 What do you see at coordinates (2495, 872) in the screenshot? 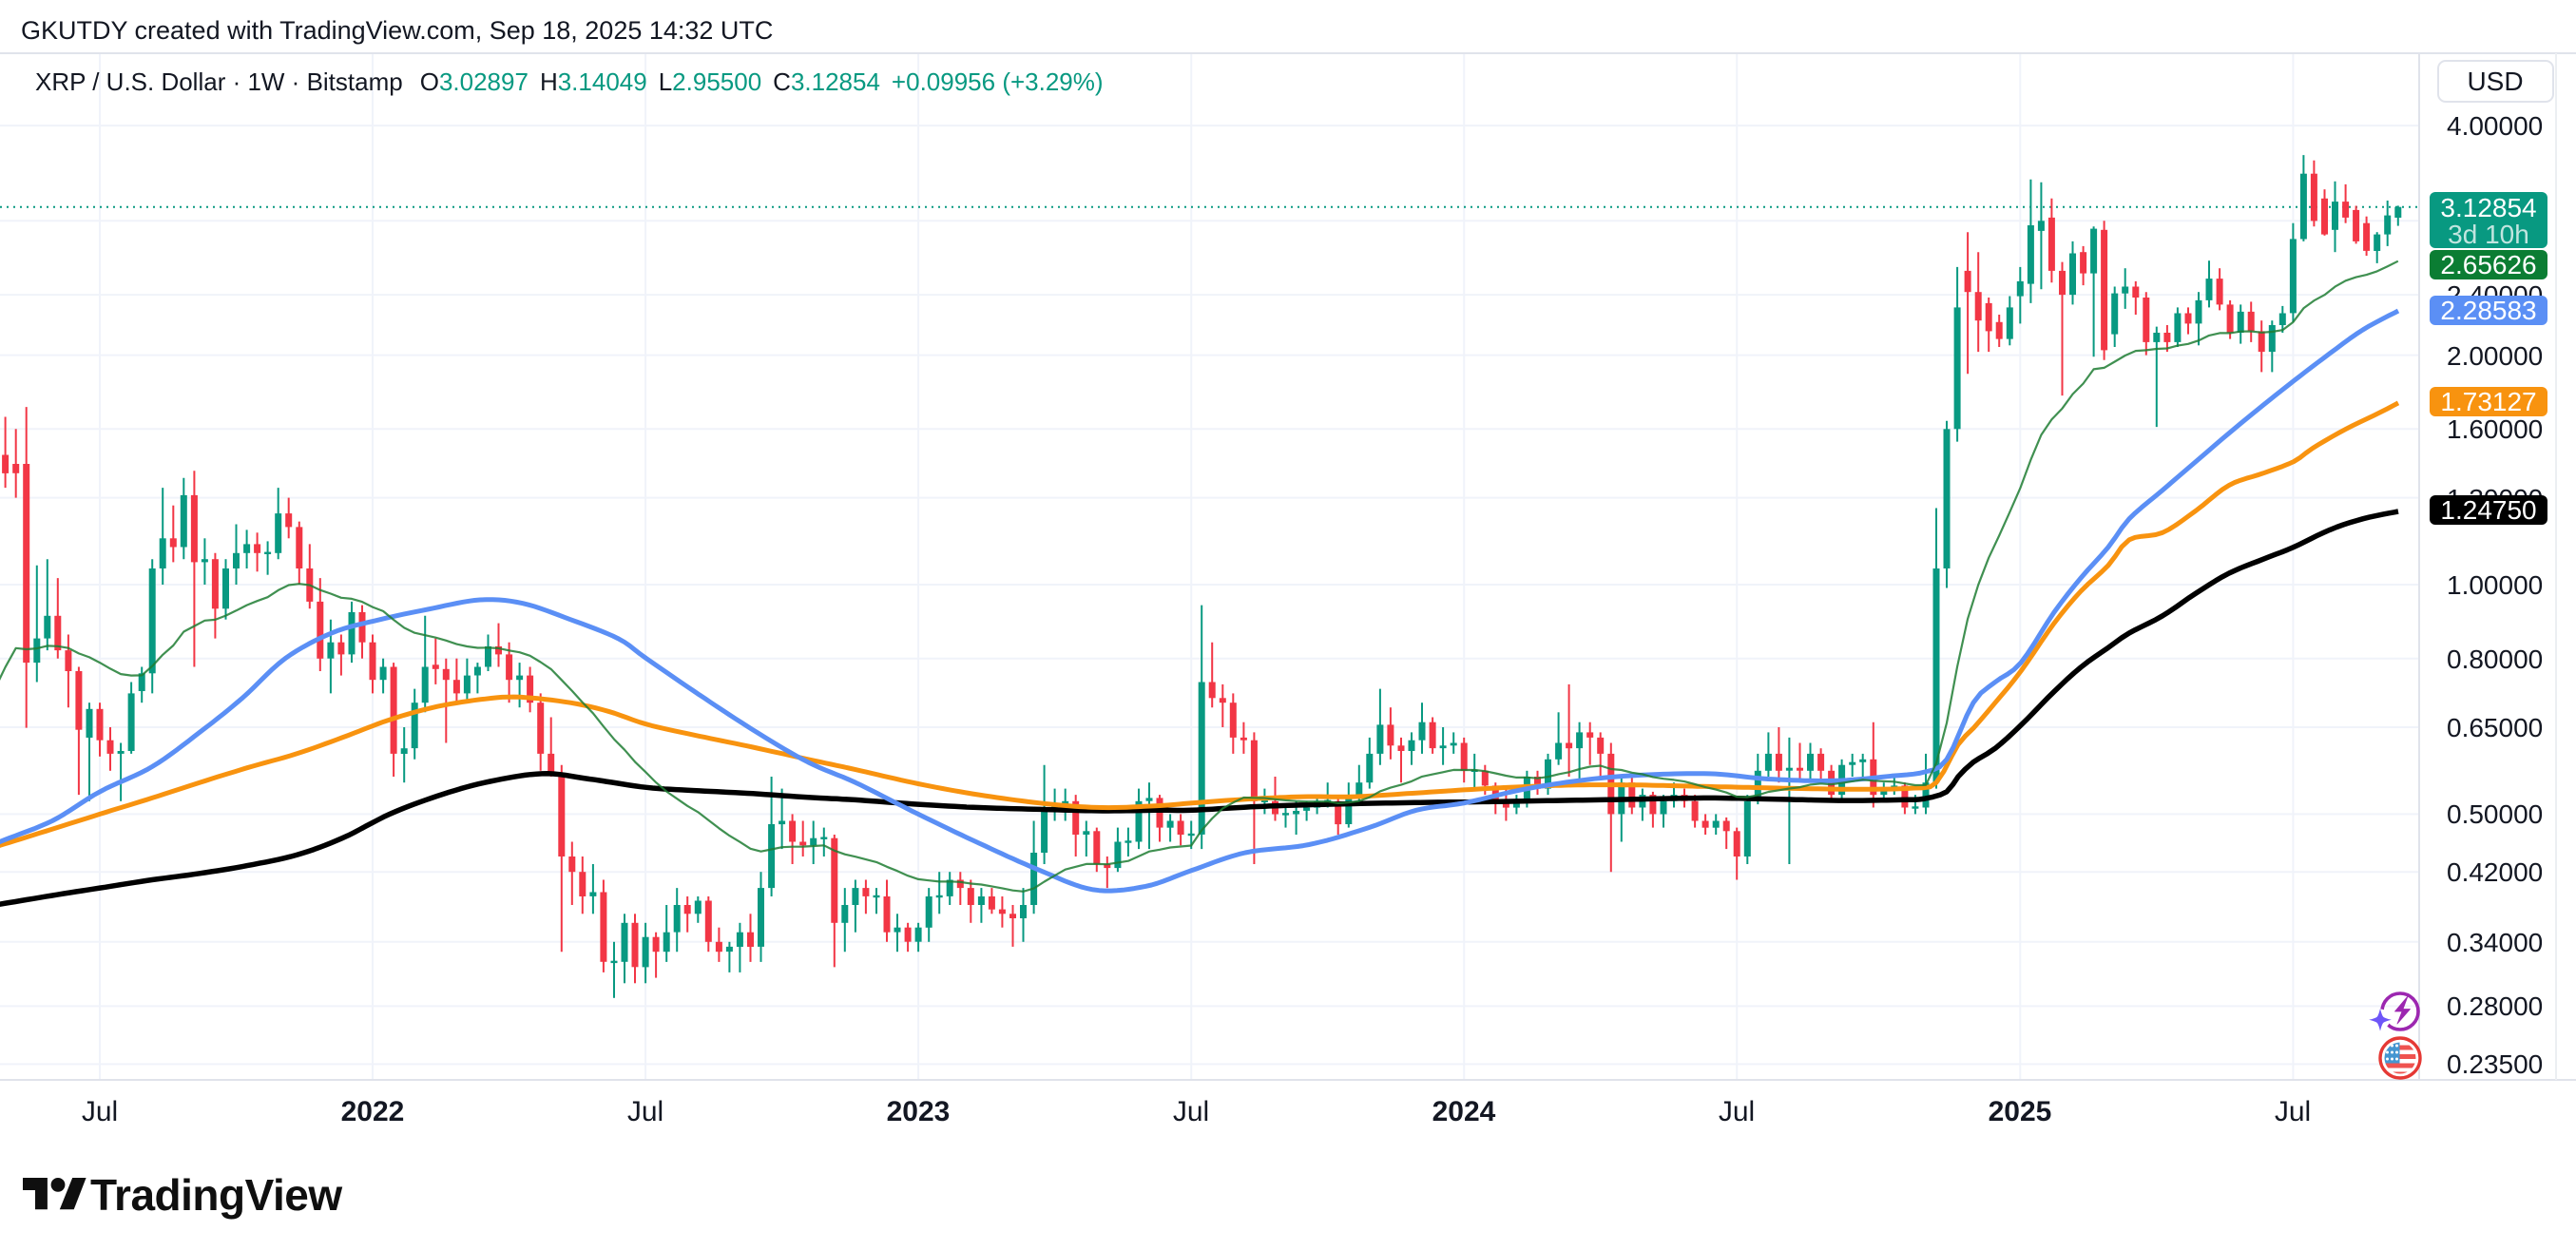
I see `svg-text: 0.42000` at bounding box center [2495, 872].